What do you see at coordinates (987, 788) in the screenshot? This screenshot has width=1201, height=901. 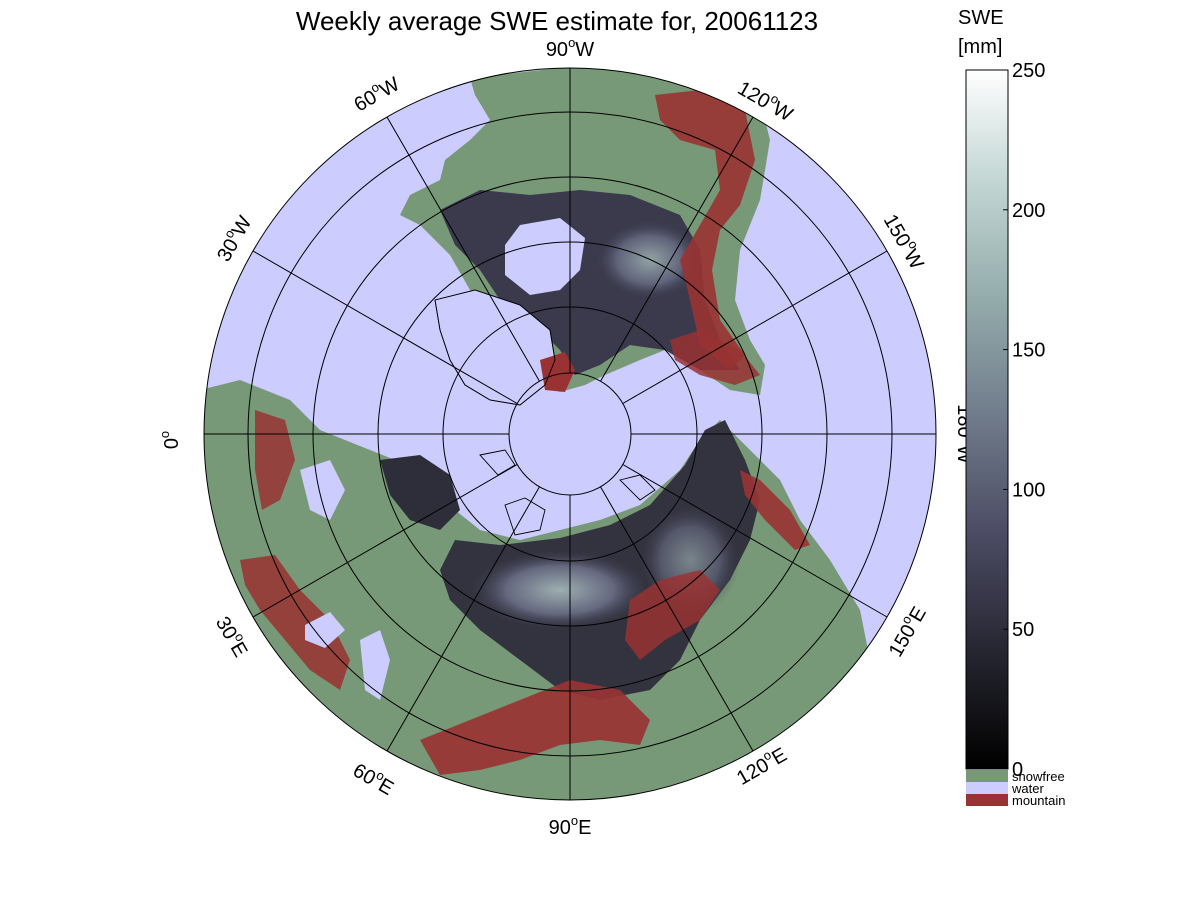 I see `legend-swatch-water` at bounding box center [987, 788].